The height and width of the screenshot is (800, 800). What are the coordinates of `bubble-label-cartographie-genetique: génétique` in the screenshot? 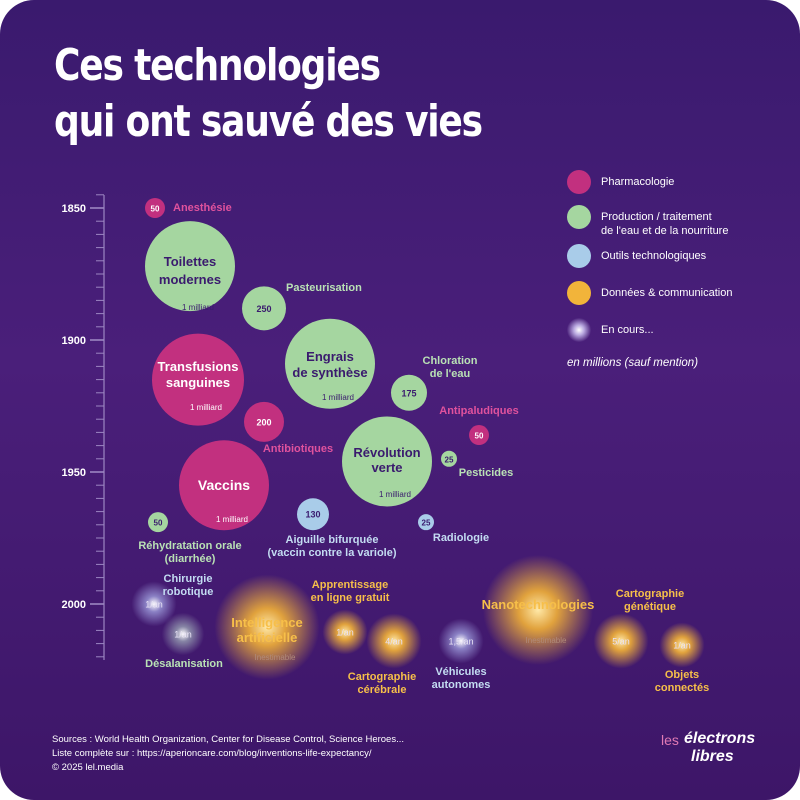 It's located at (650, 607).